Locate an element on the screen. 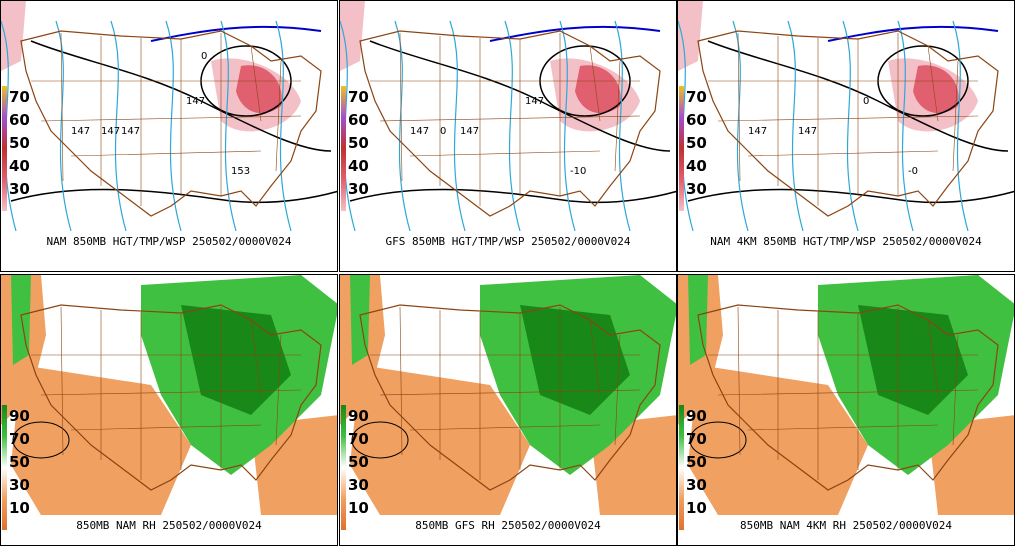  legend: 90 70 50 30 10 is located at coordinates (696, 462).